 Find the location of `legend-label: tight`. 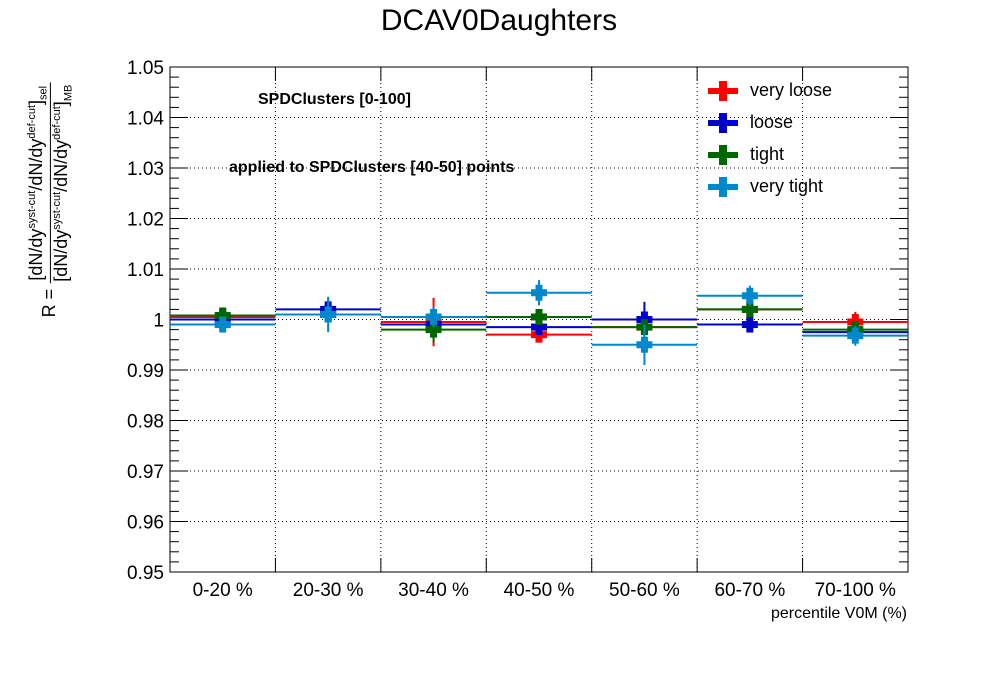

legend-label: tight is located at coordinates (767, 154).